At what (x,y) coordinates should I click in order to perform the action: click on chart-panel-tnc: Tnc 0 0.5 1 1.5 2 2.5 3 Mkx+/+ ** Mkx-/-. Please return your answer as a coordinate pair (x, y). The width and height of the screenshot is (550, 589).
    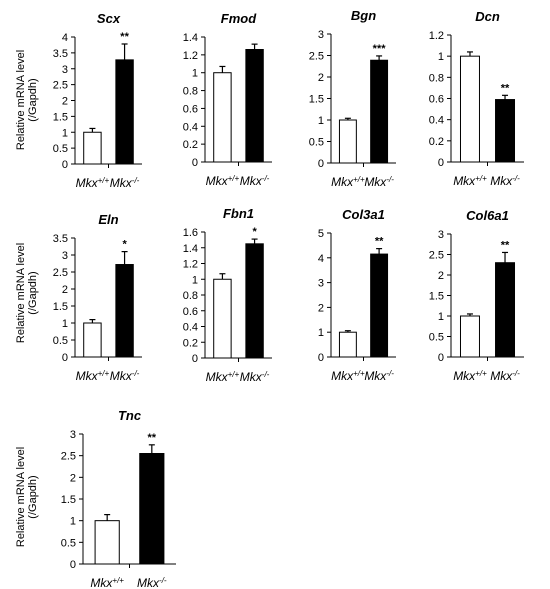
    Looking at the image, I should click on (118, 498).